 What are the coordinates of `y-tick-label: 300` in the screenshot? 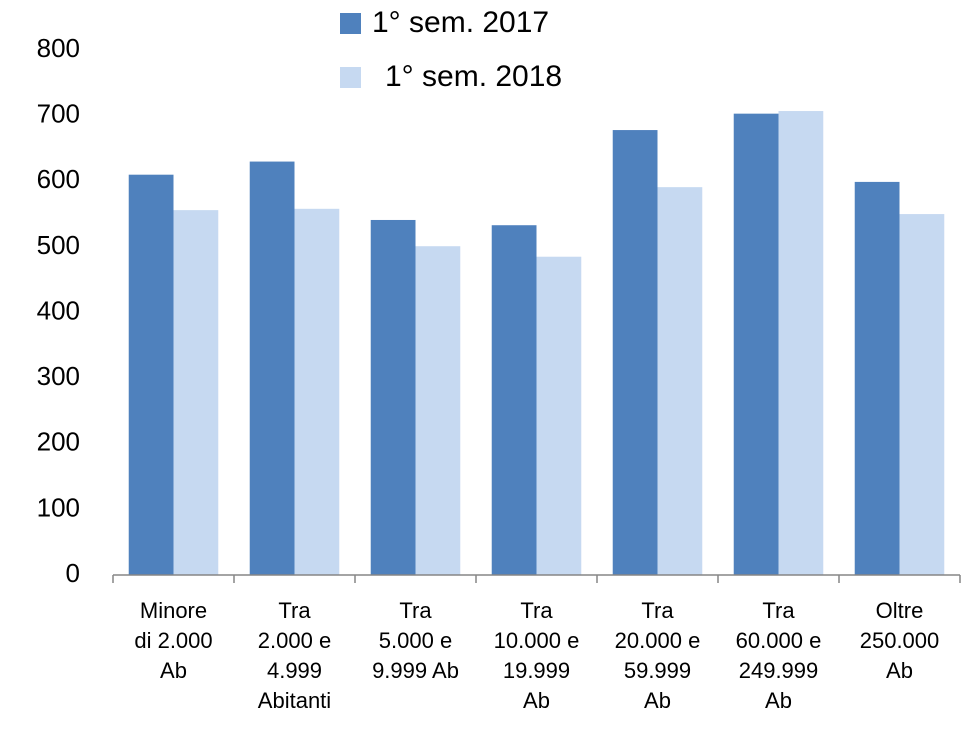 It's located at (58, 376).